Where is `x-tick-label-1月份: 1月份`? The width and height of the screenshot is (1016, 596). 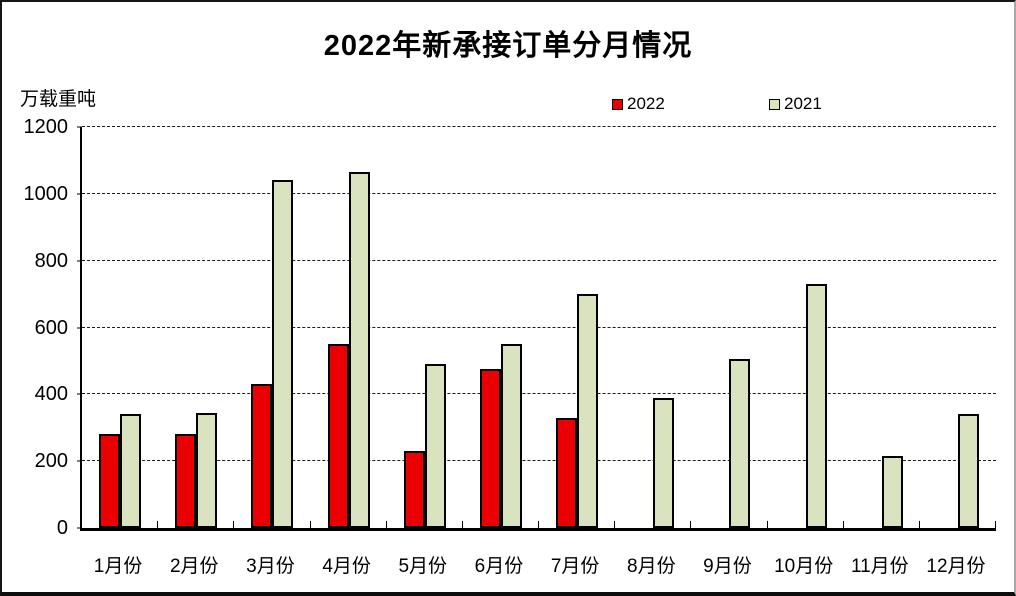 x-tick-label-1月份: 1月份 is located at coordinates (118, 566).